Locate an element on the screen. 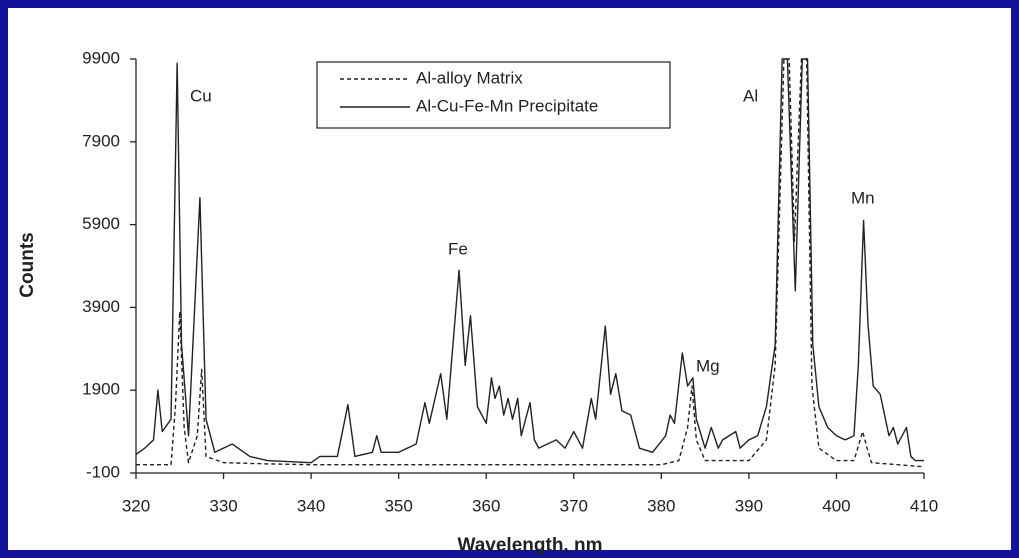 This screenshot has height=558, width=1019. y-tick-label: 9900 is located at coordinates (101, 57).